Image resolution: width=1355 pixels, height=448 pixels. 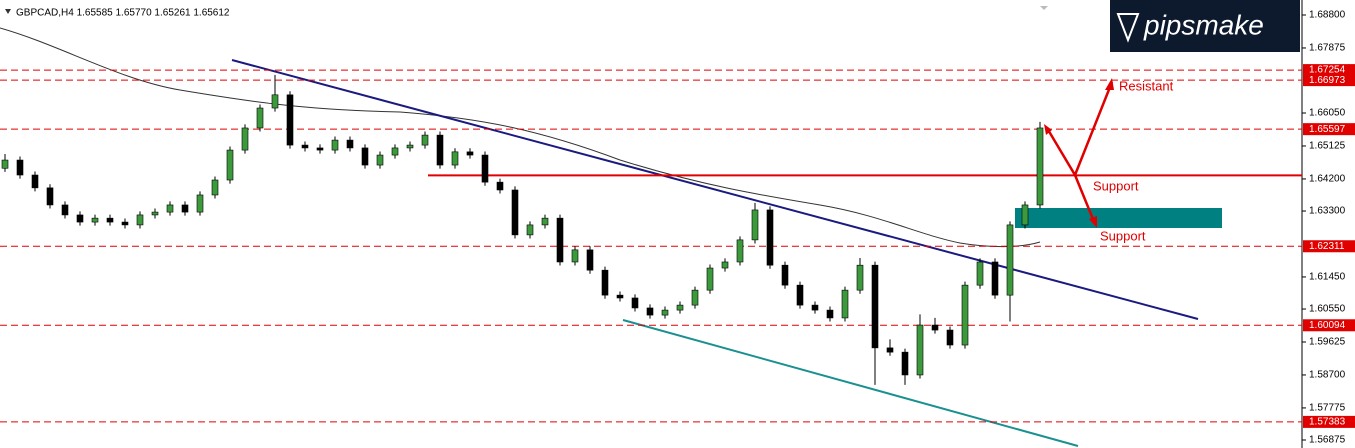 What do you see at coordinates (8, 11) in the screenshot?
I see `symbol-icon` at bounding box center [8, 11].